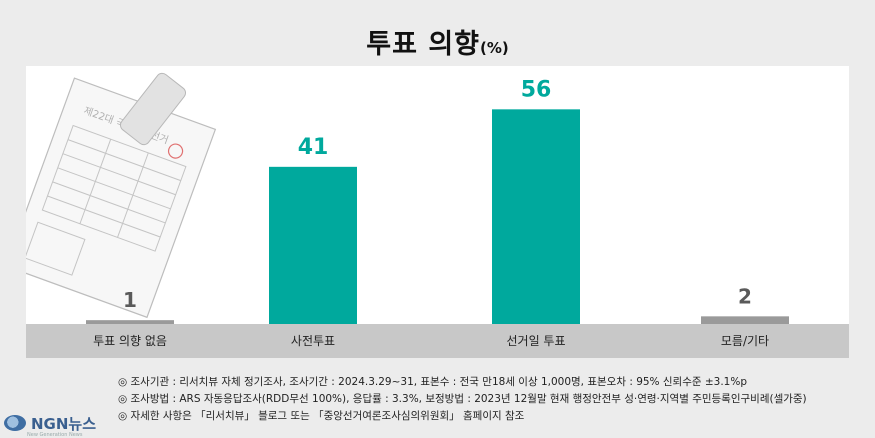 This screenshot has height=438, width=875. What do you see at coordinates (130, 341) in the screenshot?
I see `category-label-0: 투표 의향 없음` at bounding box center [130, 341].